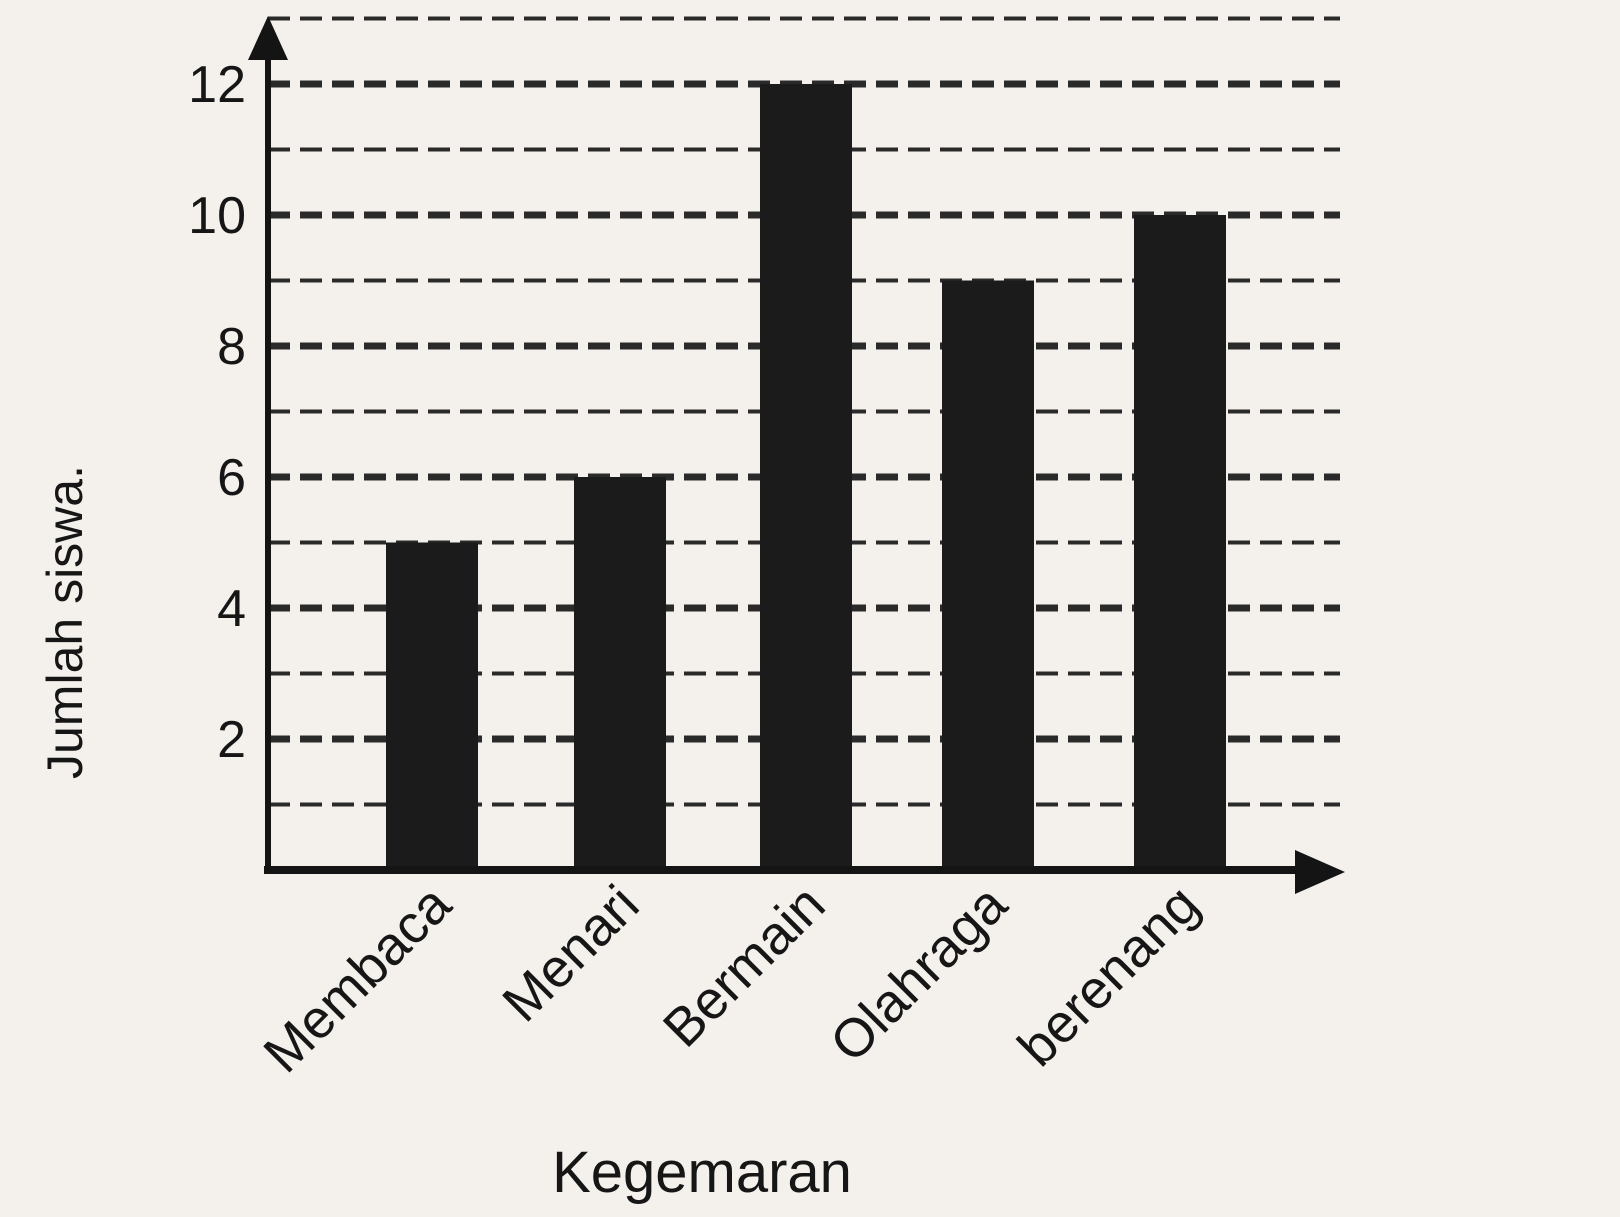 Image resolution: width=1620 pixels, height=1217 pixels. What do you see at coordinates (702, 1172) in the screenshot?
I see `x-axis-label: Kegemaran` at bounding box center [702, 1172].